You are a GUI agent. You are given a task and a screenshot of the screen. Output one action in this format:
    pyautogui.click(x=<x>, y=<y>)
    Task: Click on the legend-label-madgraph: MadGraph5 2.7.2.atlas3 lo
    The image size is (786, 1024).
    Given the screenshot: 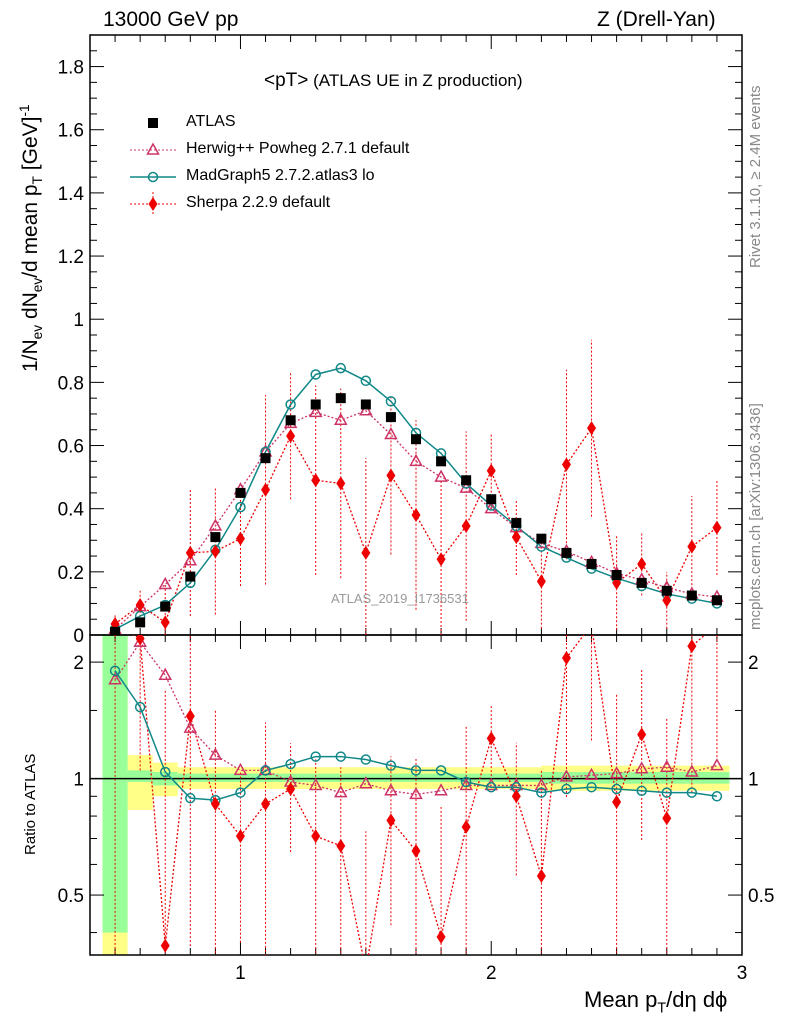 What is the action you would take?
    pyautogui.click(x=280, y=175)
    